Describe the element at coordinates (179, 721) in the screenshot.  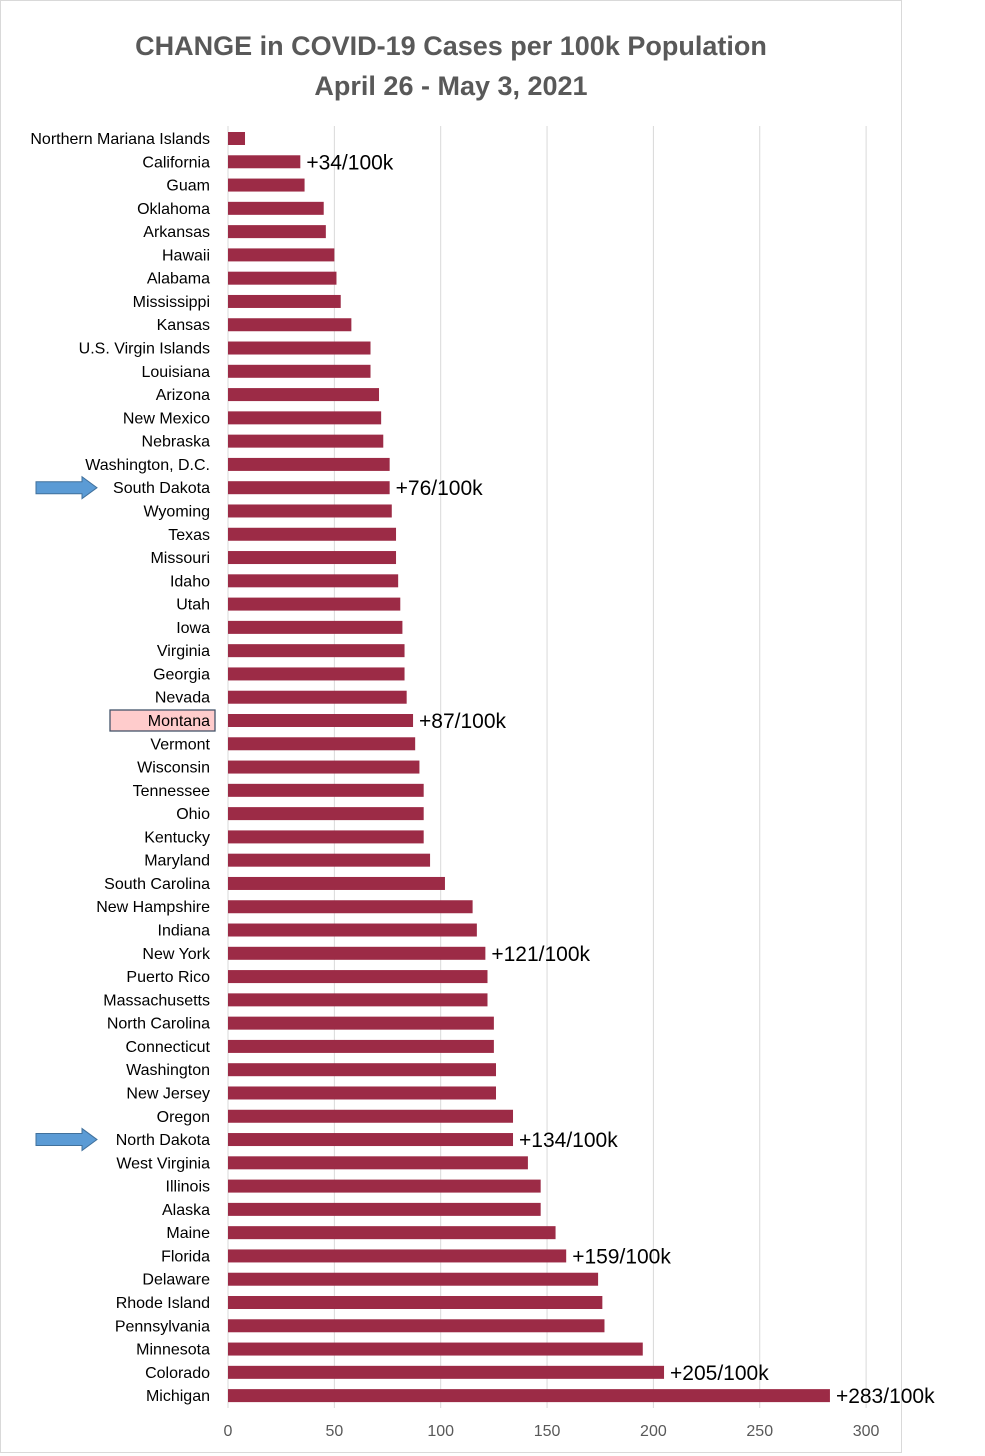
I see `category-label: Montana` at that location.